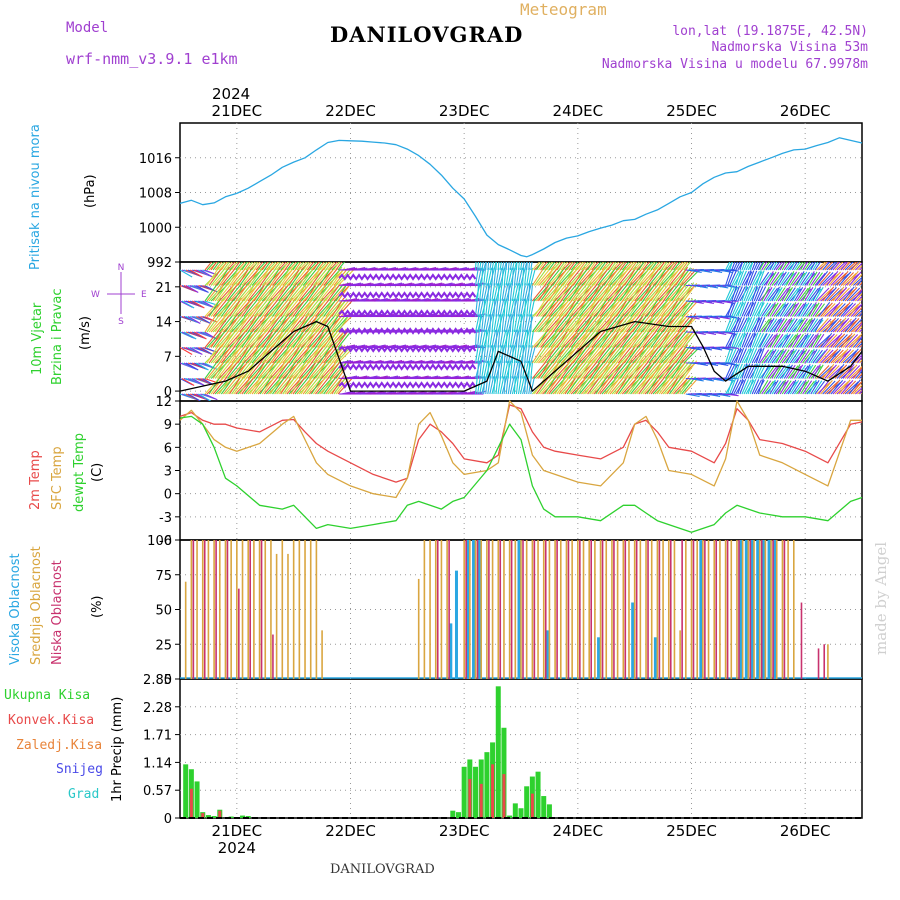 This screenshot has height=900, width=900. Describe the element at coordinates (168, 425) in the screenshot. I see `y-tick-label-2-5: 9` at that location.